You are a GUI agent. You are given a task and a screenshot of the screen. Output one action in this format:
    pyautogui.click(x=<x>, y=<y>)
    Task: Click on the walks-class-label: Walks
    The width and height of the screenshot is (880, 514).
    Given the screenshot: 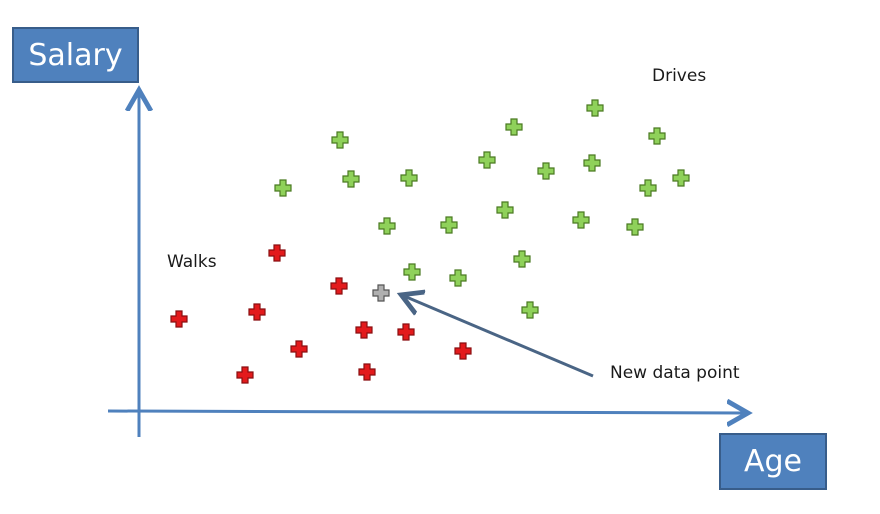 What is the action you would take?
    pyautogui.click(x=192, y=262)
    